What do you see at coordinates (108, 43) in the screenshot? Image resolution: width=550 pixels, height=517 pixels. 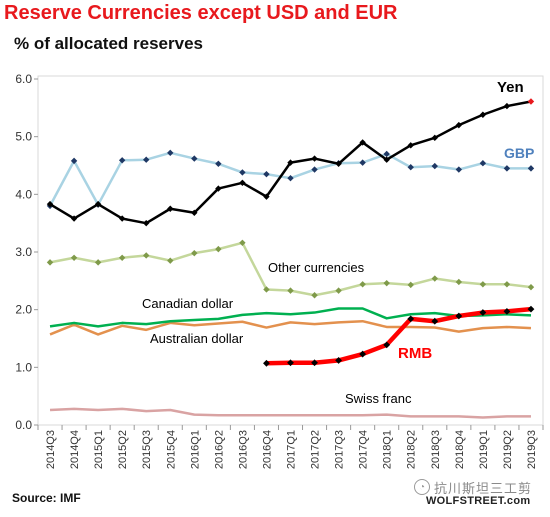 I see `chart-subtitle: % of allocated reserves` at bounding box center [108, 43].